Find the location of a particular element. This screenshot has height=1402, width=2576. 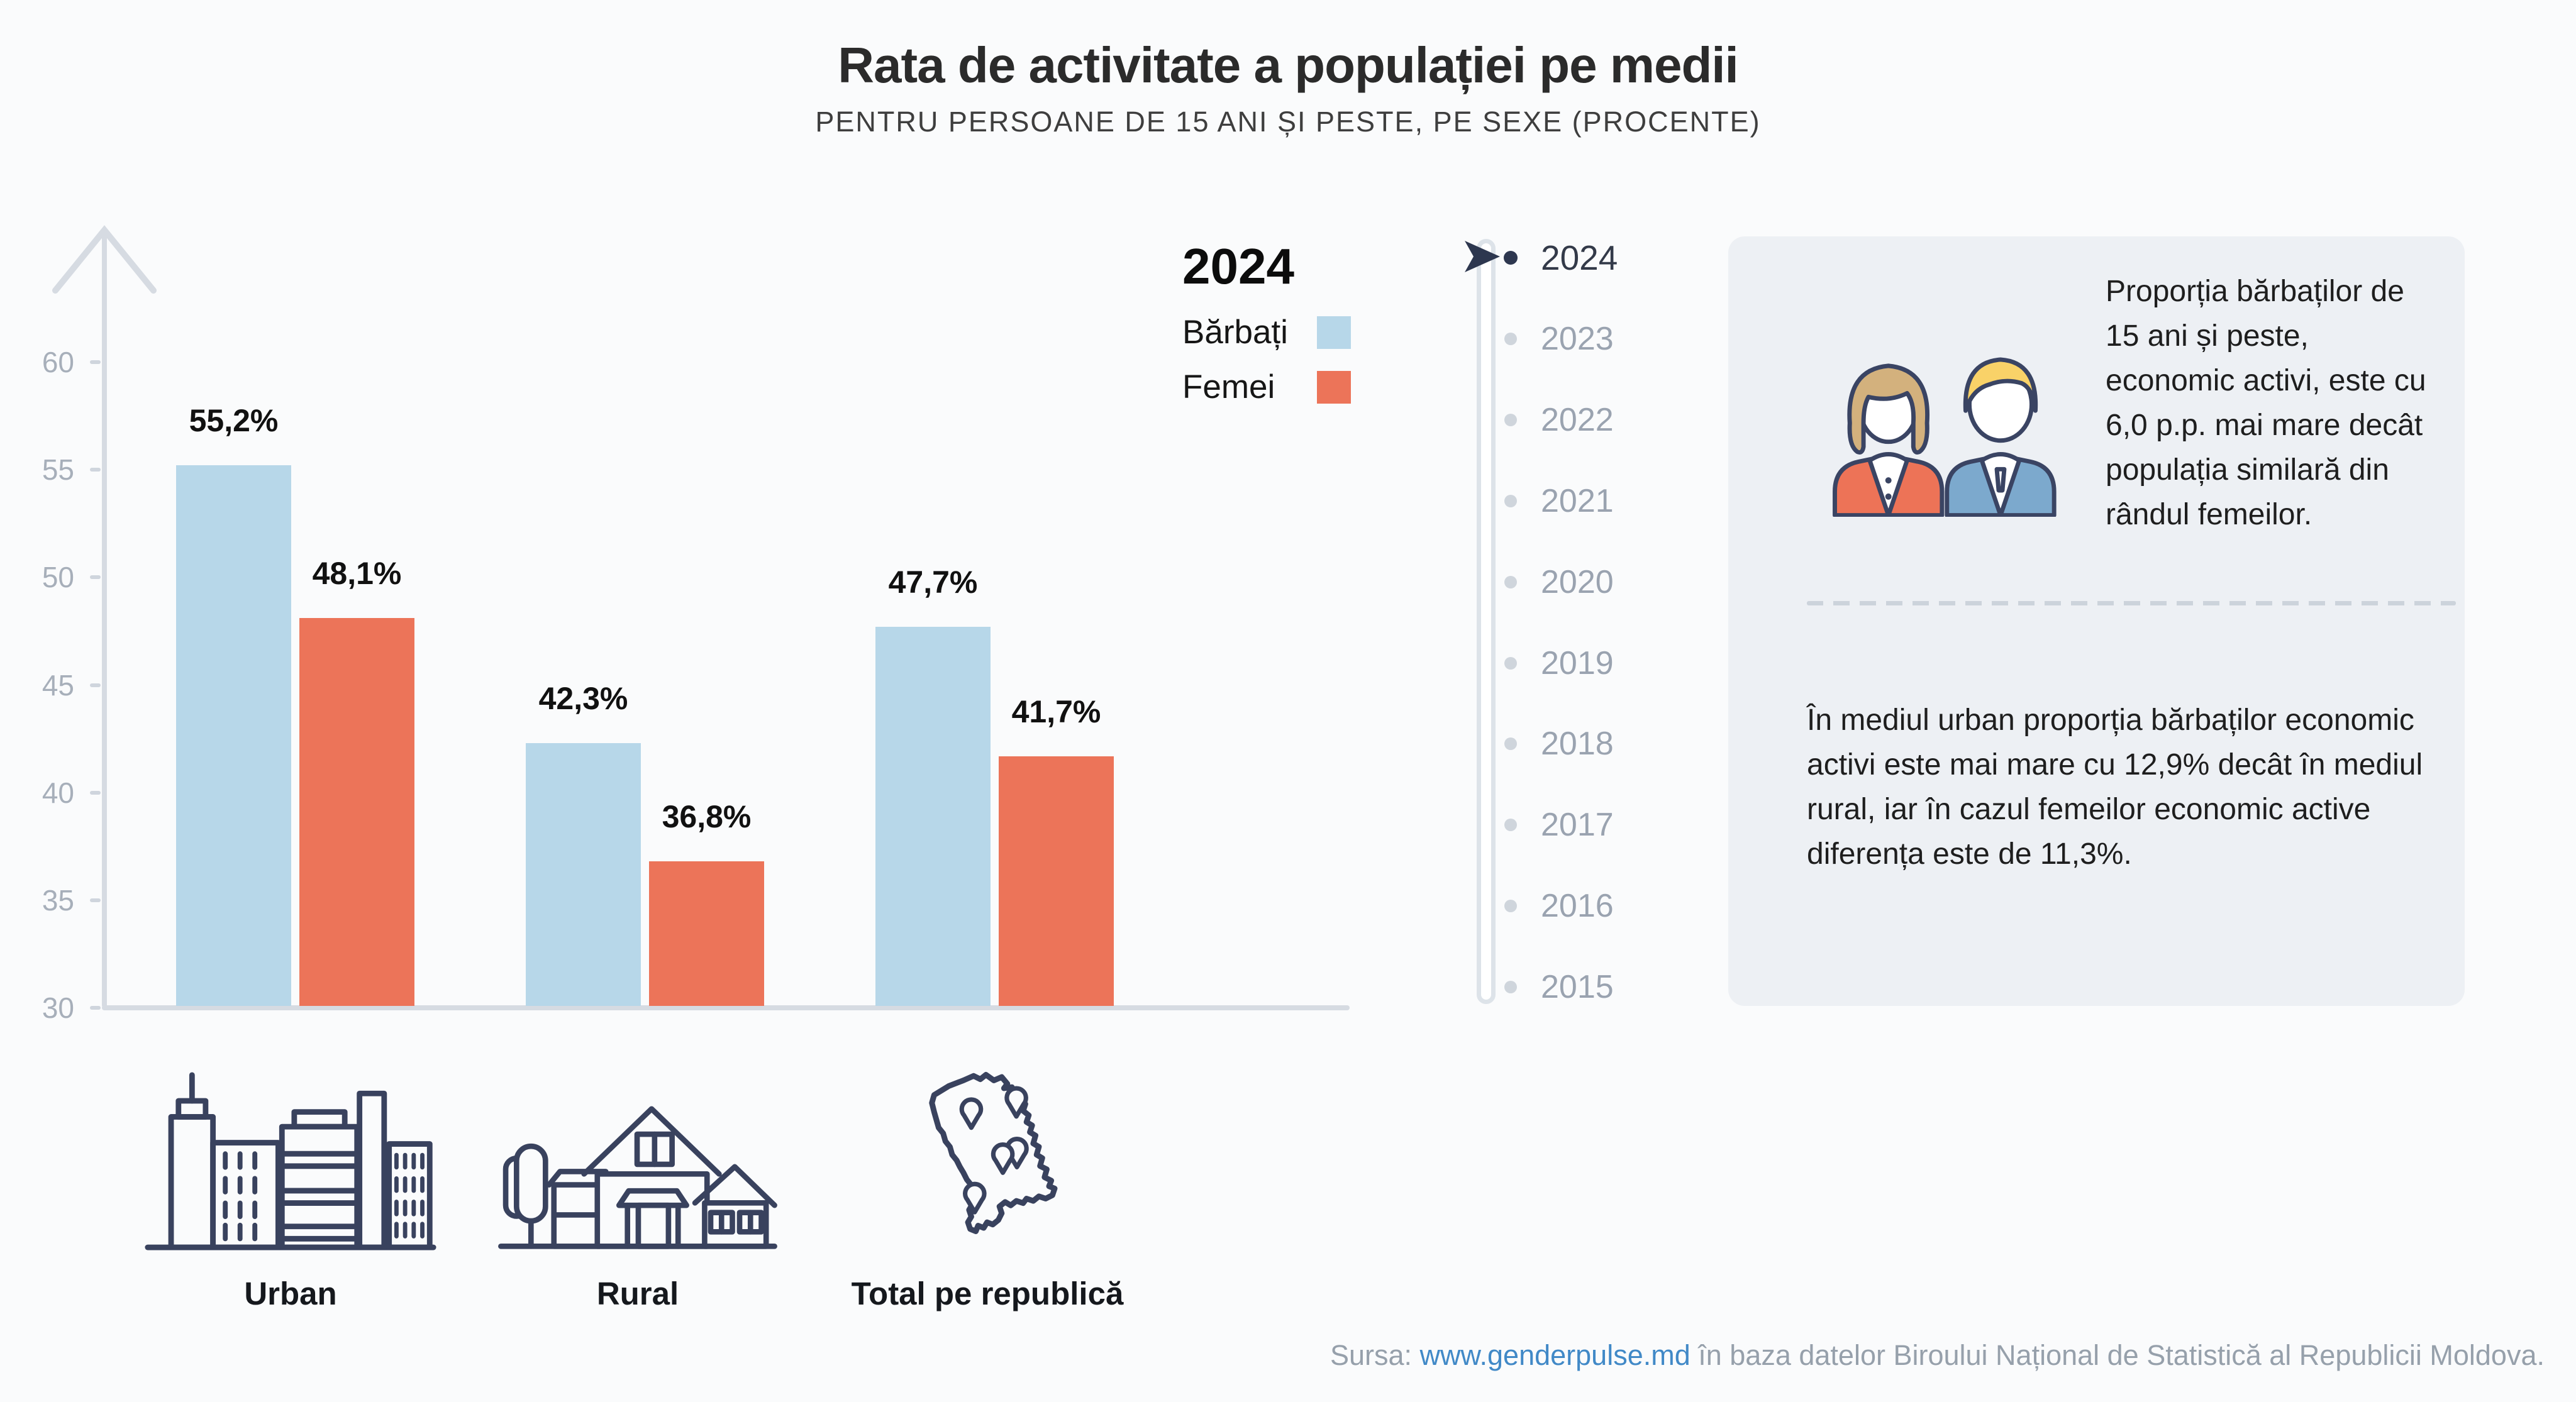

bar-femei-rural is located at coordinates (706, 934).